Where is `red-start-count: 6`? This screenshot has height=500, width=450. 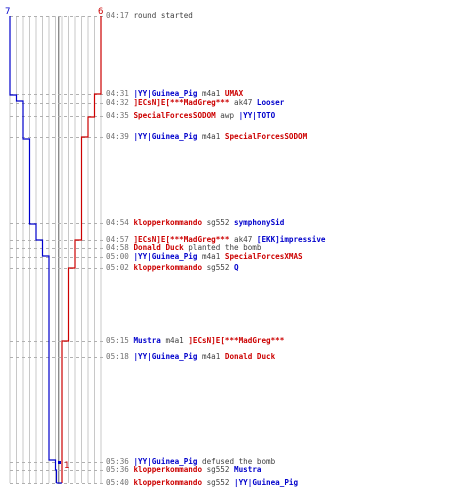
red-start-count: 6 is located at coordinates (100, 12).